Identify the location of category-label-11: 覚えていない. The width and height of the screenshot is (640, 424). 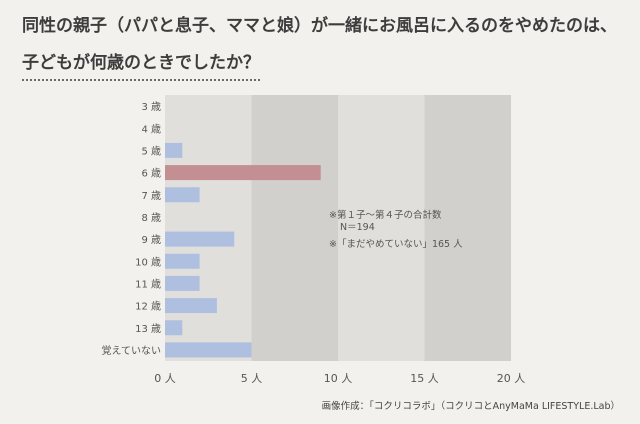
(132, 350).